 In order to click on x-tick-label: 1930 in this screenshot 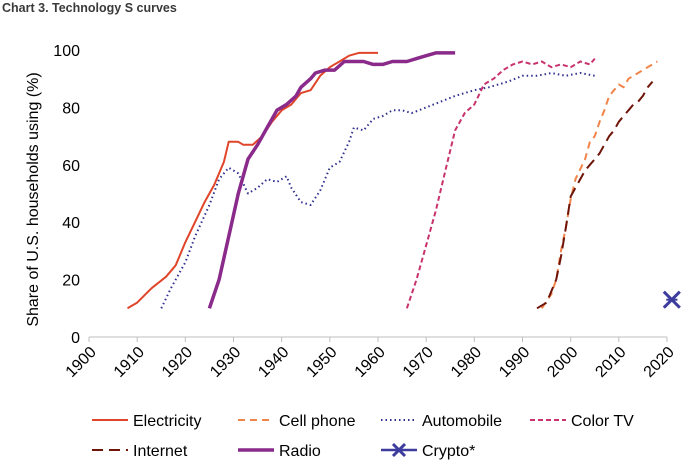, I will do `click(225, 362)`.